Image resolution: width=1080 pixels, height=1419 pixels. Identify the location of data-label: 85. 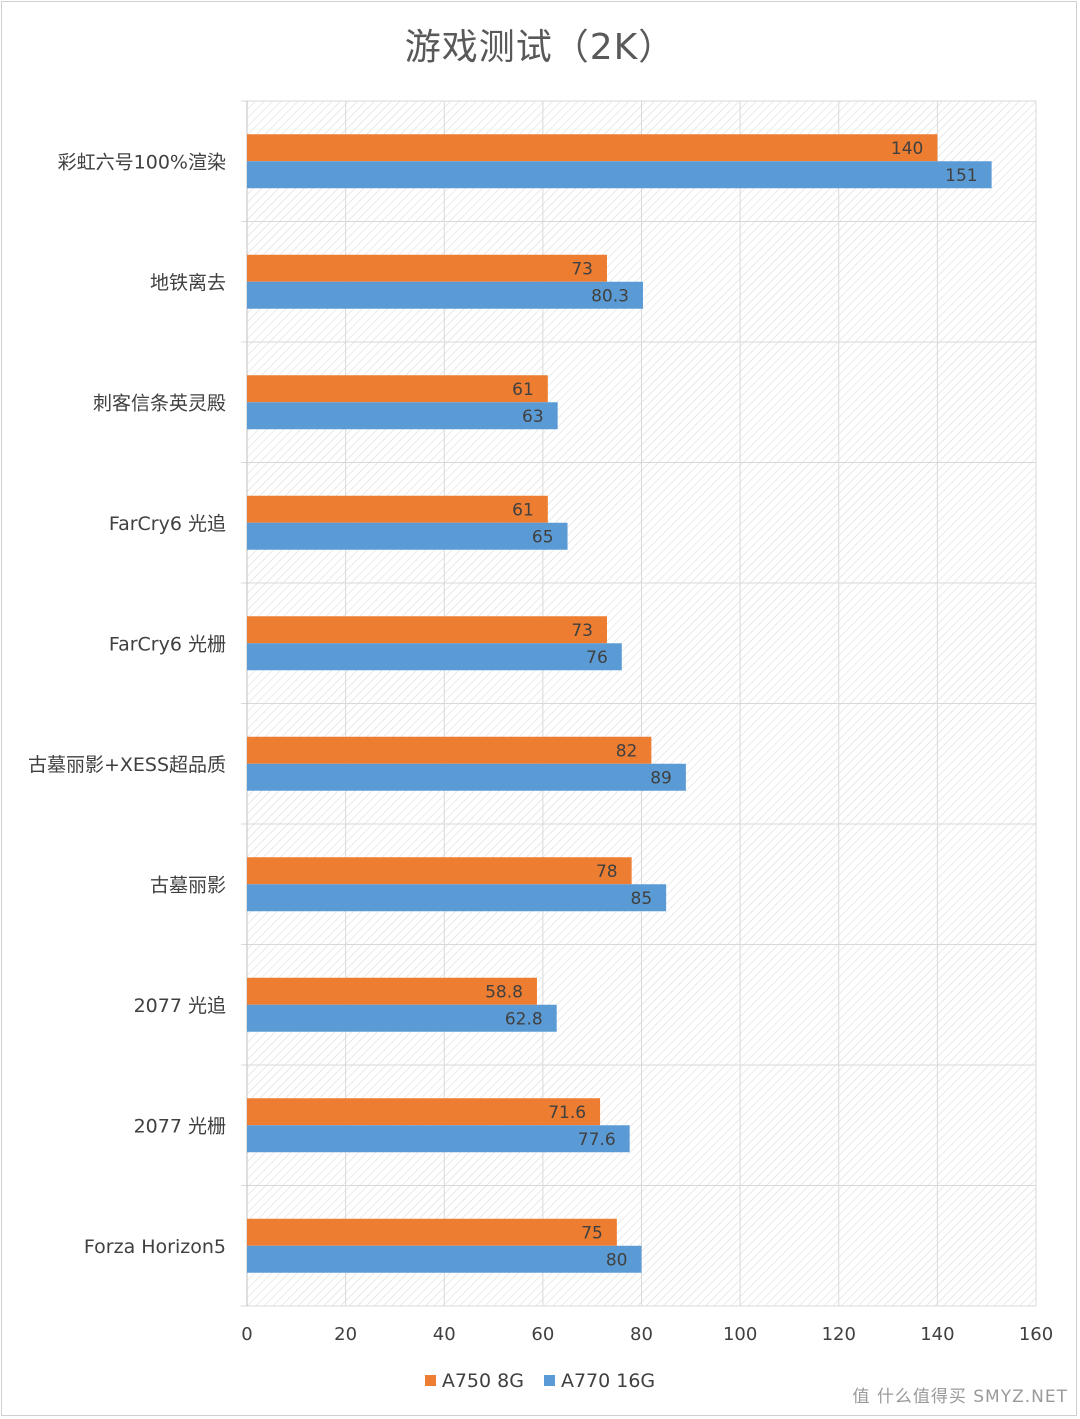
(642, 899).